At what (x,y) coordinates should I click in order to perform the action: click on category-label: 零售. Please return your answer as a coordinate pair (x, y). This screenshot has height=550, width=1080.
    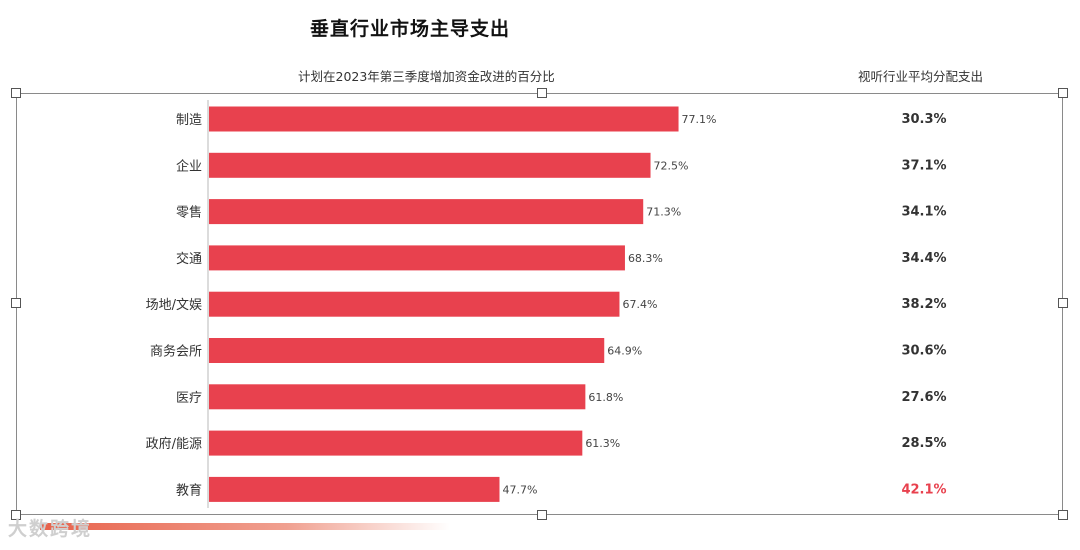
    Looking at the image, I should click on (189, 213).